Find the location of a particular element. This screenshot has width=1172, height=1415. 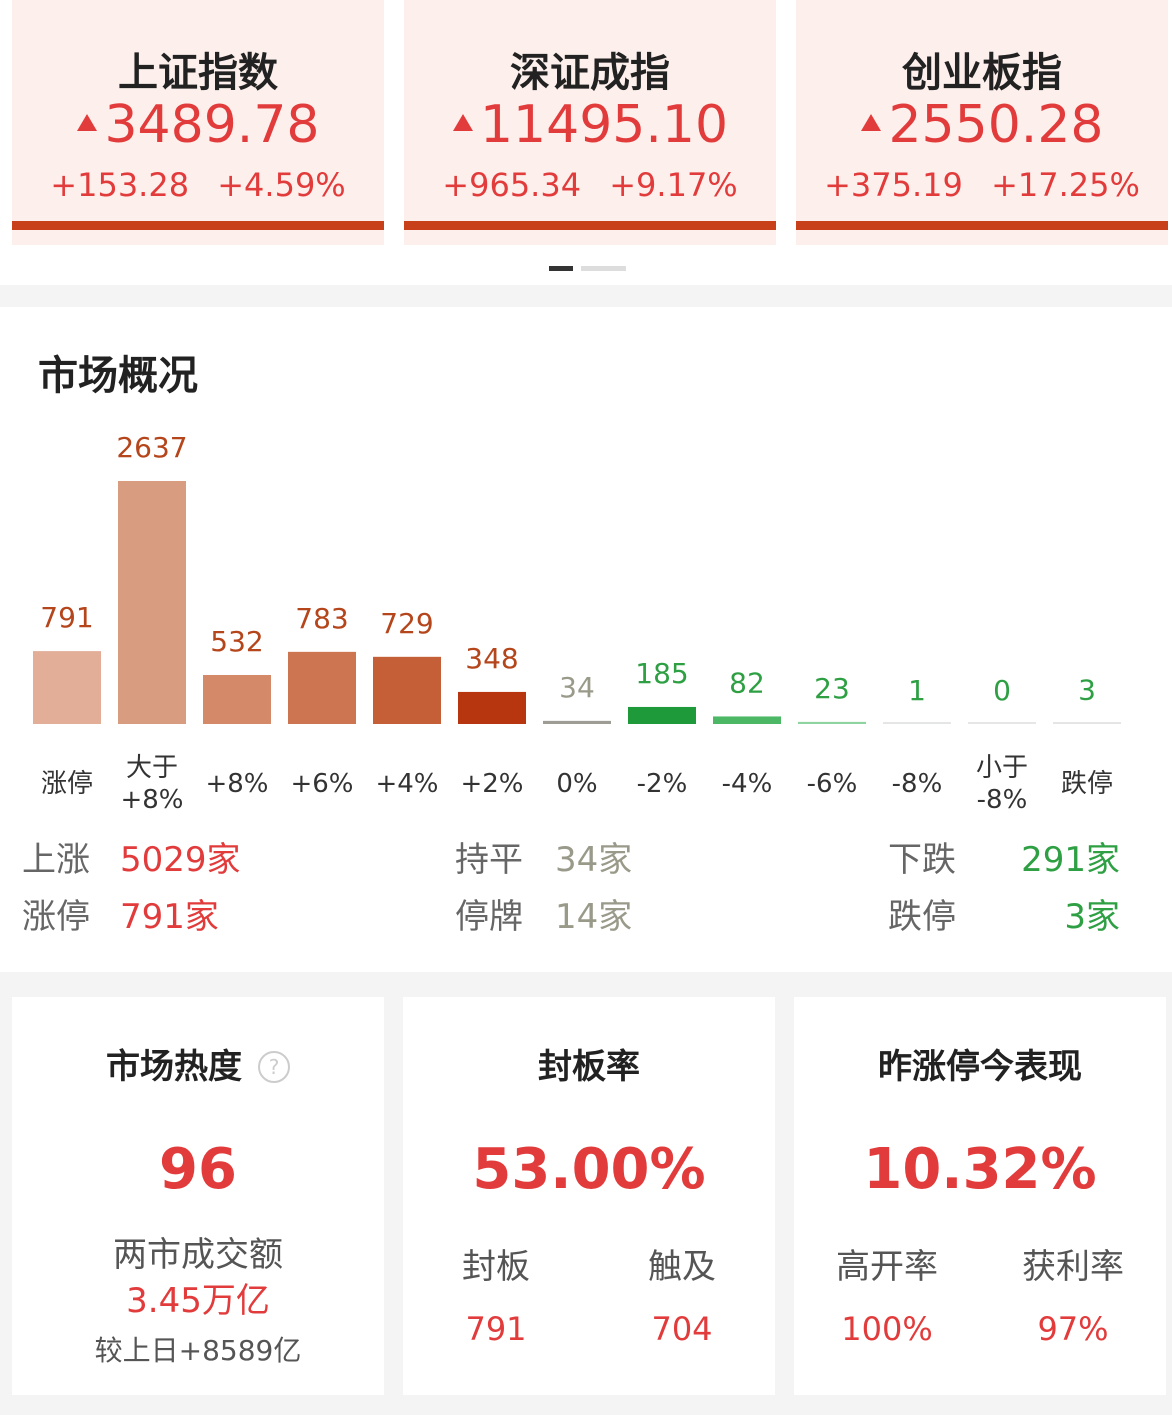

category-label: 0% is located at coordinates (576, 784).